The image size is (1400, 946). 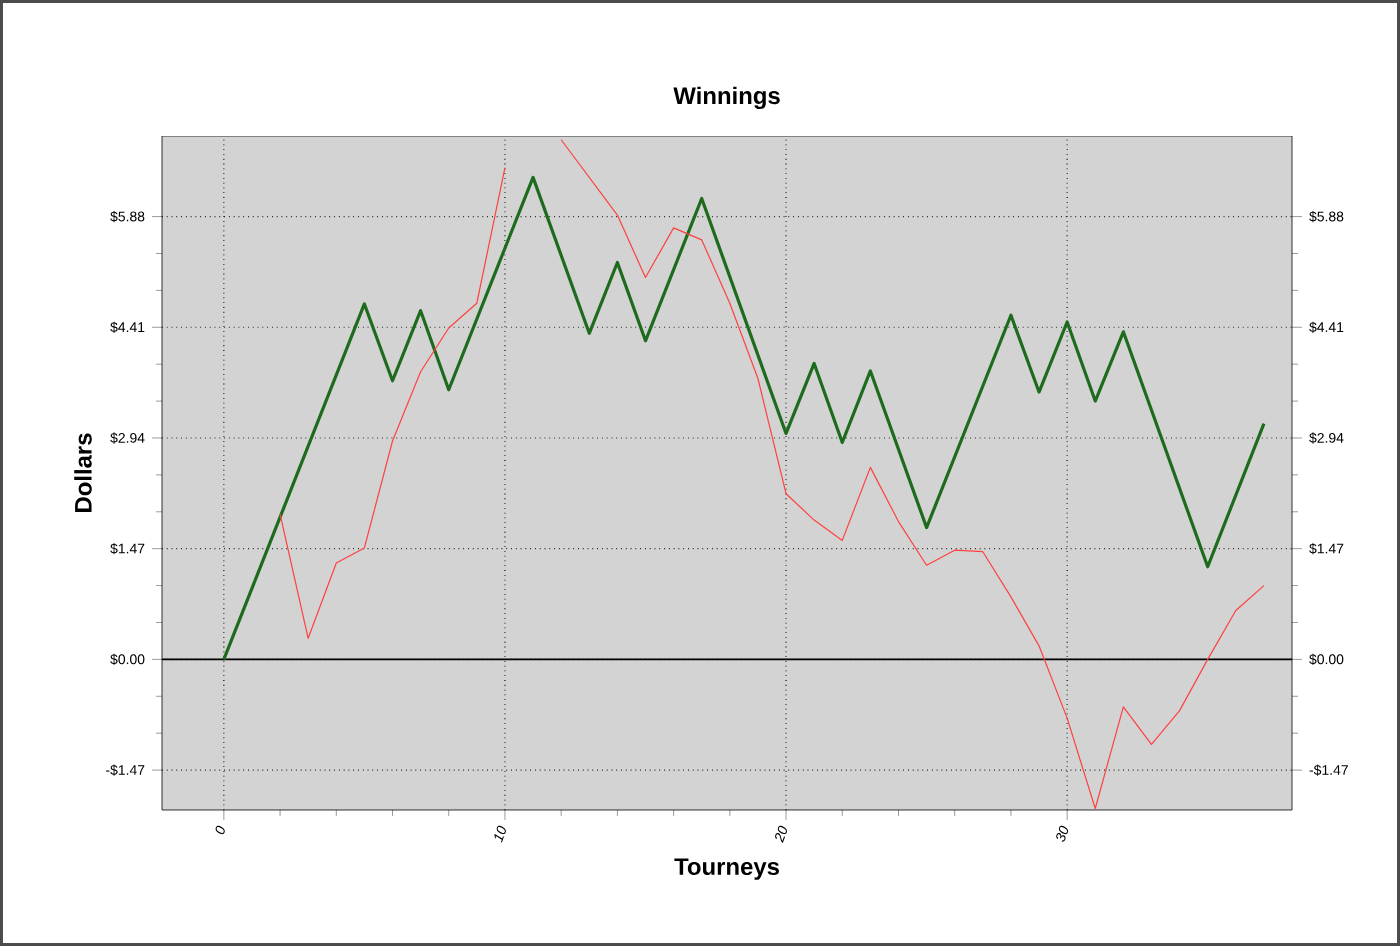 What do you see at coordinates (726, 869) in the screenshot?
I see `x-axis-title: Tourneys` at bounding box center [726, 869].